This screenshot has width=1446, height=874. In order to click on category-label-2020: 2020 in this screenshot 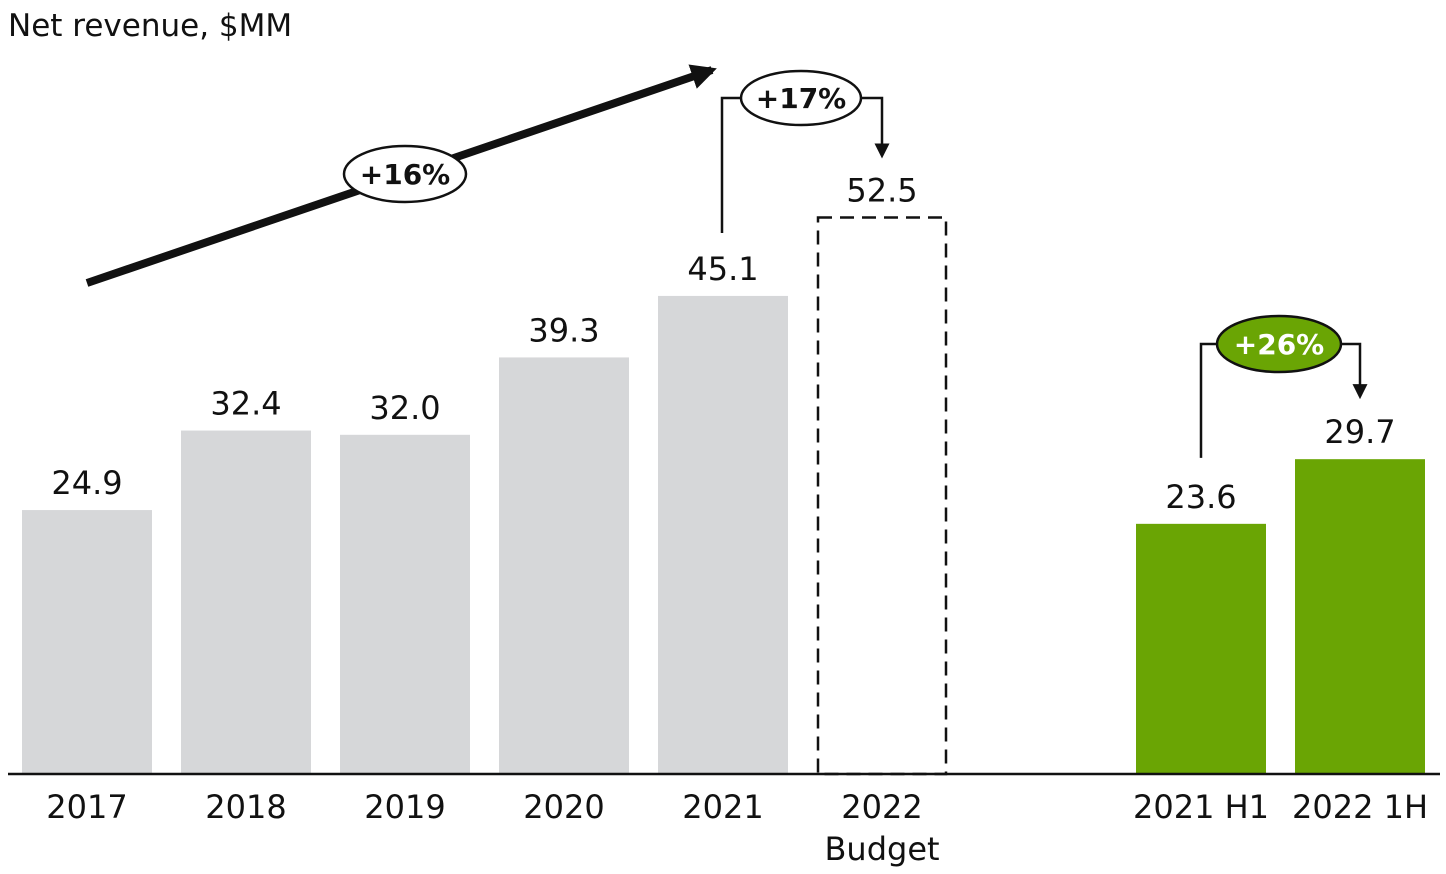, I will do `click(563, 807)`.